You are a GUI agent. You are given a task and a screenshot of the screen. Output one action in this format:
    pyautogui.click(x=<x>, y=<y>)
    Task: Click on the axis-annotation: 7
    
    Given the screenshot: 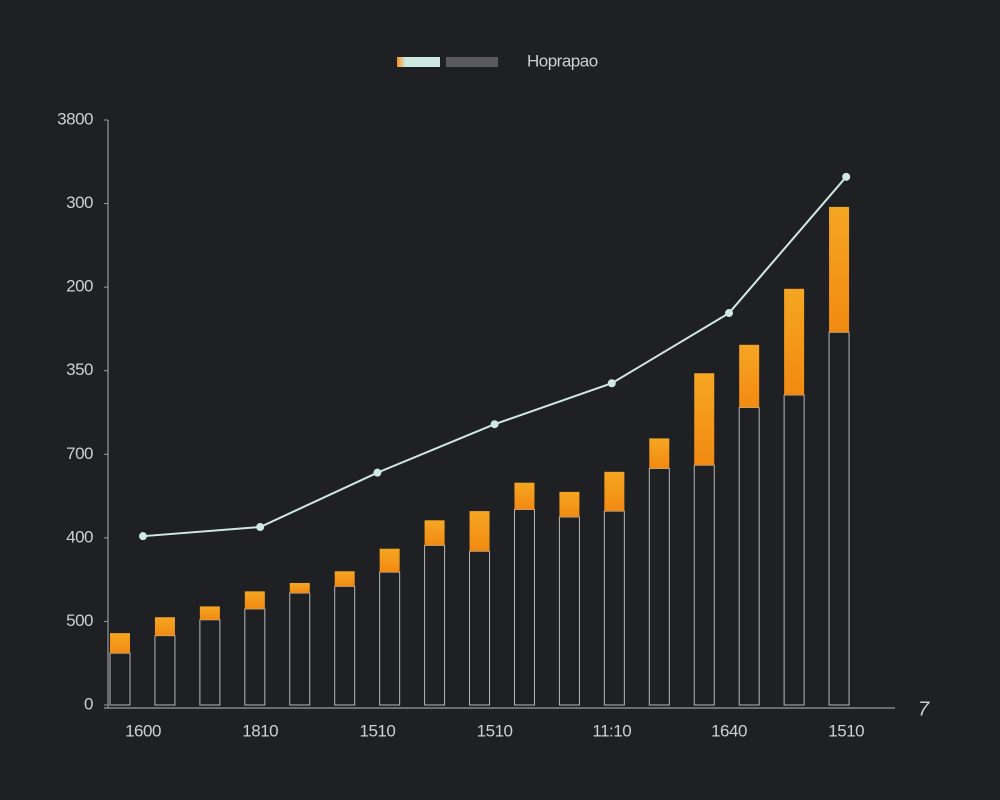 What is the action you would take?
    pyautogui.click(x=924, y=709)
    